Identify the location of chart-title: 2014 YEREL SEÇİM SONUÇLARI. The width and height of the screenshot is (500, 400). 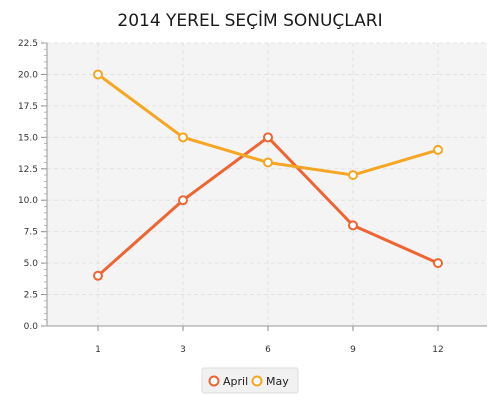
(249, 20).